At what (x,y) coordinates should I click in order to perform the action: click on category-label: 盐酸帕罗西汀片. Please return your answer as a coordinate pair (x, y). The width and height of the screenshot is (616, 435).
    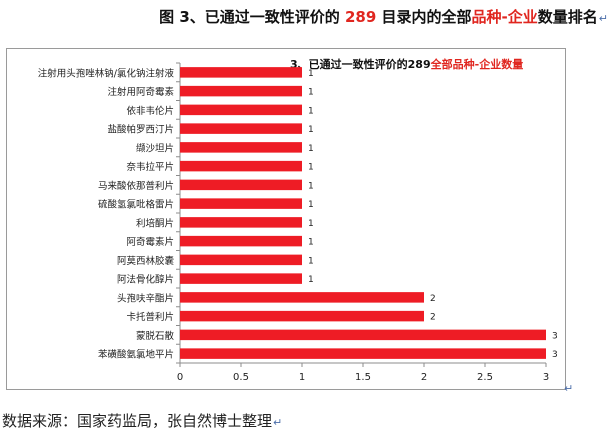
    Looking at the image, I should click on (140, 130).